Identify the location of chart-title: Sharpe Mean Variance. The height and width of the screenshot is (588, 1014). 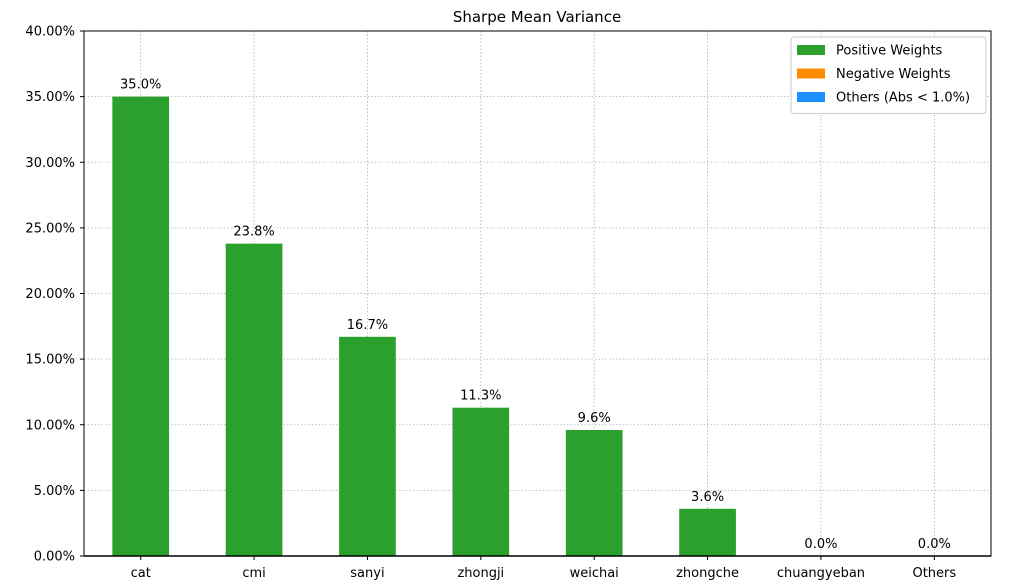
(537, 17).